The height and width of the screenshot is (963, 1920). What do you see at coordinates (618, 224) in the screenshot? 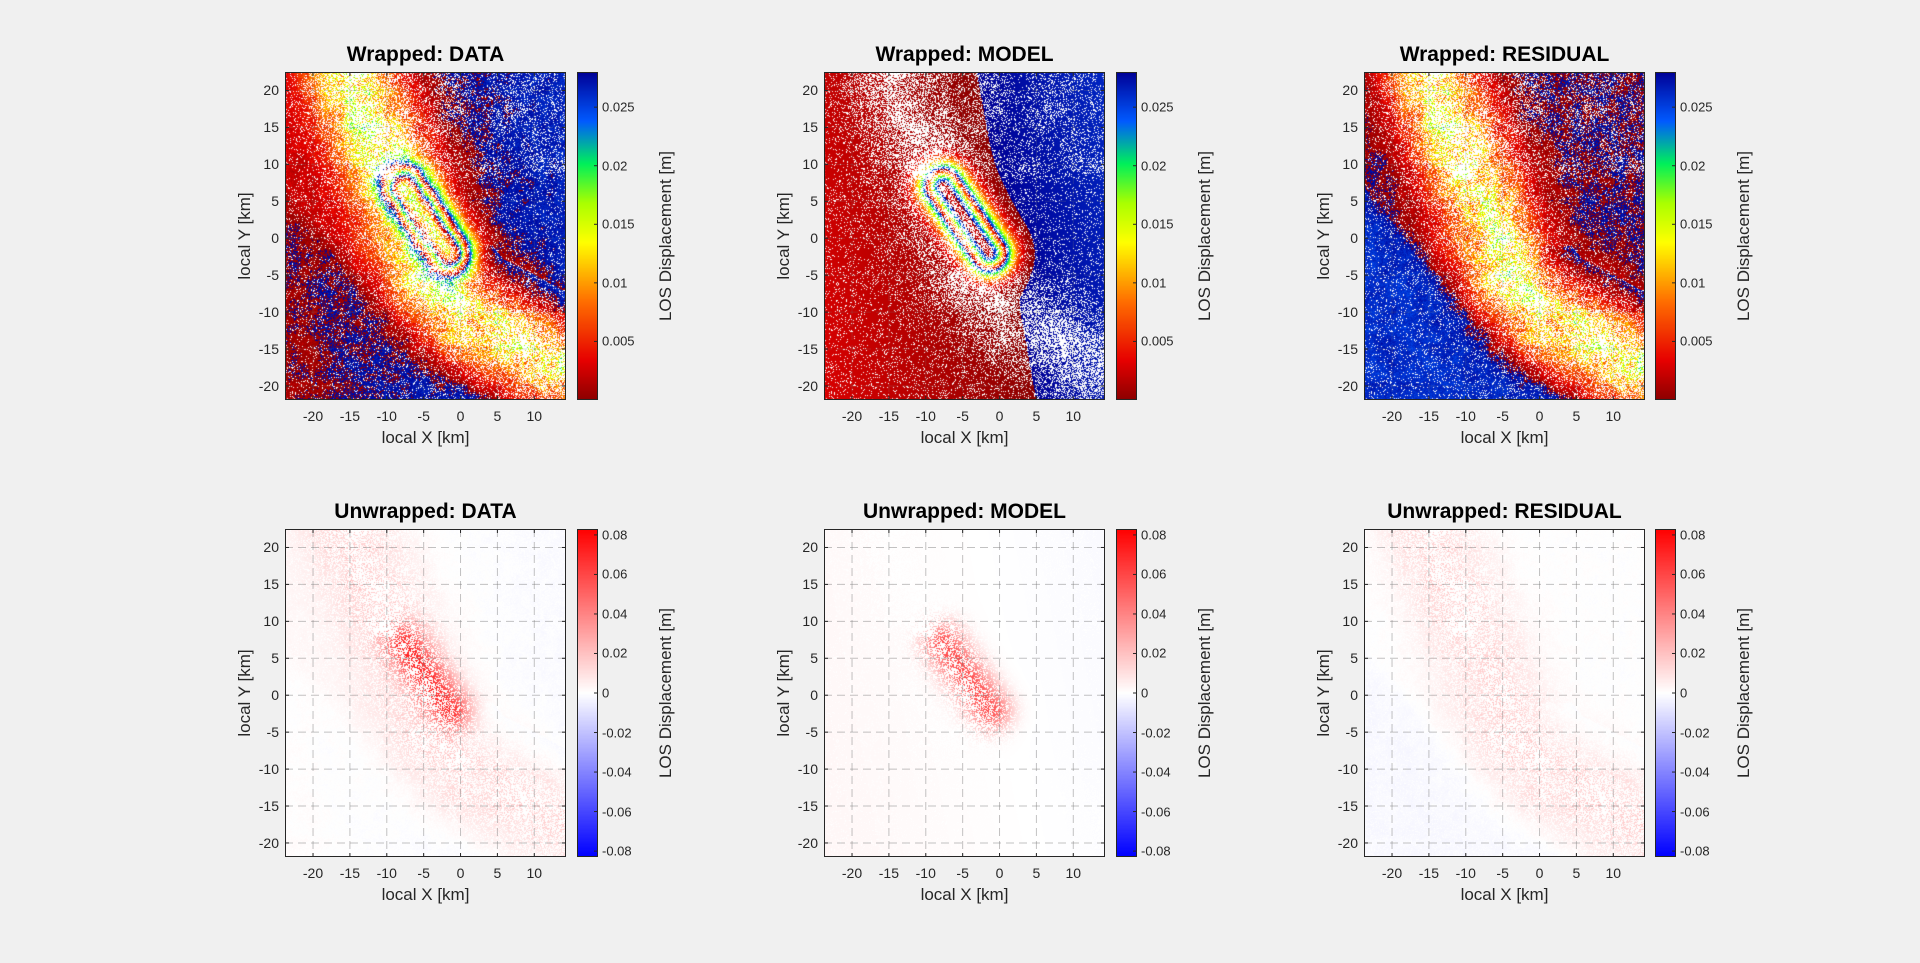
I see `colorbar-tick-label: 0.015` at bounding box center [618, 224].